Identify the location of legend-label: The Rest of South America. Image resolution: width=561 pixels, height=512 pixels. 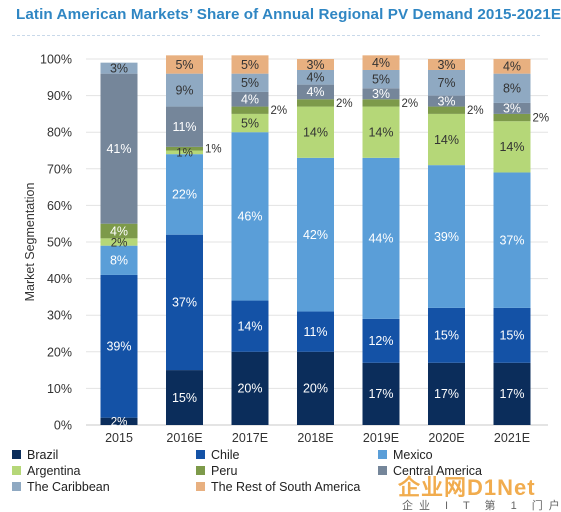
(285, 487).